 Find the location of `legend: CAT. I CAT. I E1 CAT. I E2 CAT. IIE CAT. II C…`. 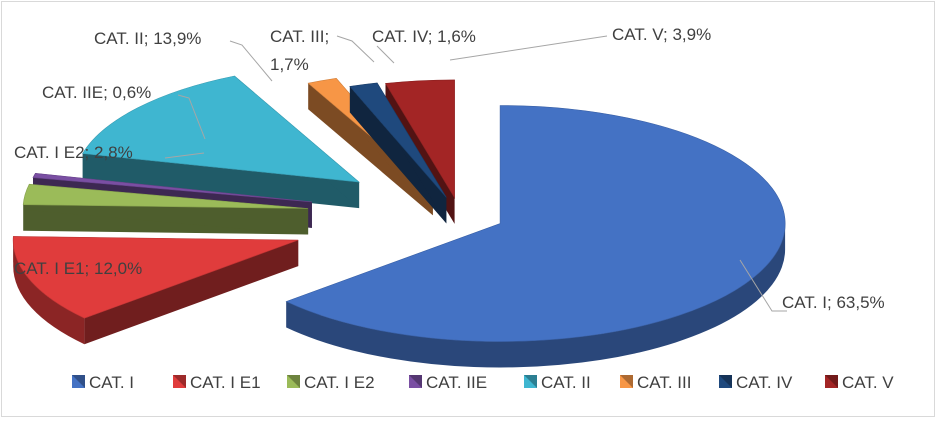

legend: CAT. I CAT. I E1 CAT. I E2 CAT. IIE CAT. II C… is located at coordinates (483, 382).